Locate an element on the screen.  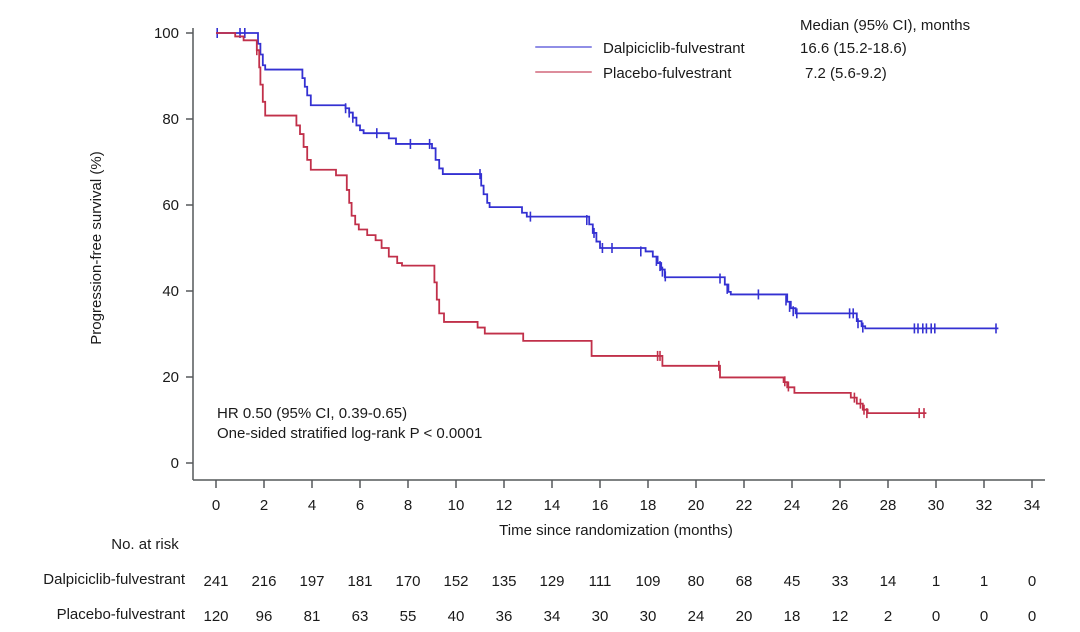
at-risk-row-label-placebo: Placebo-fulvestrant is located at coordinates (120, 614).